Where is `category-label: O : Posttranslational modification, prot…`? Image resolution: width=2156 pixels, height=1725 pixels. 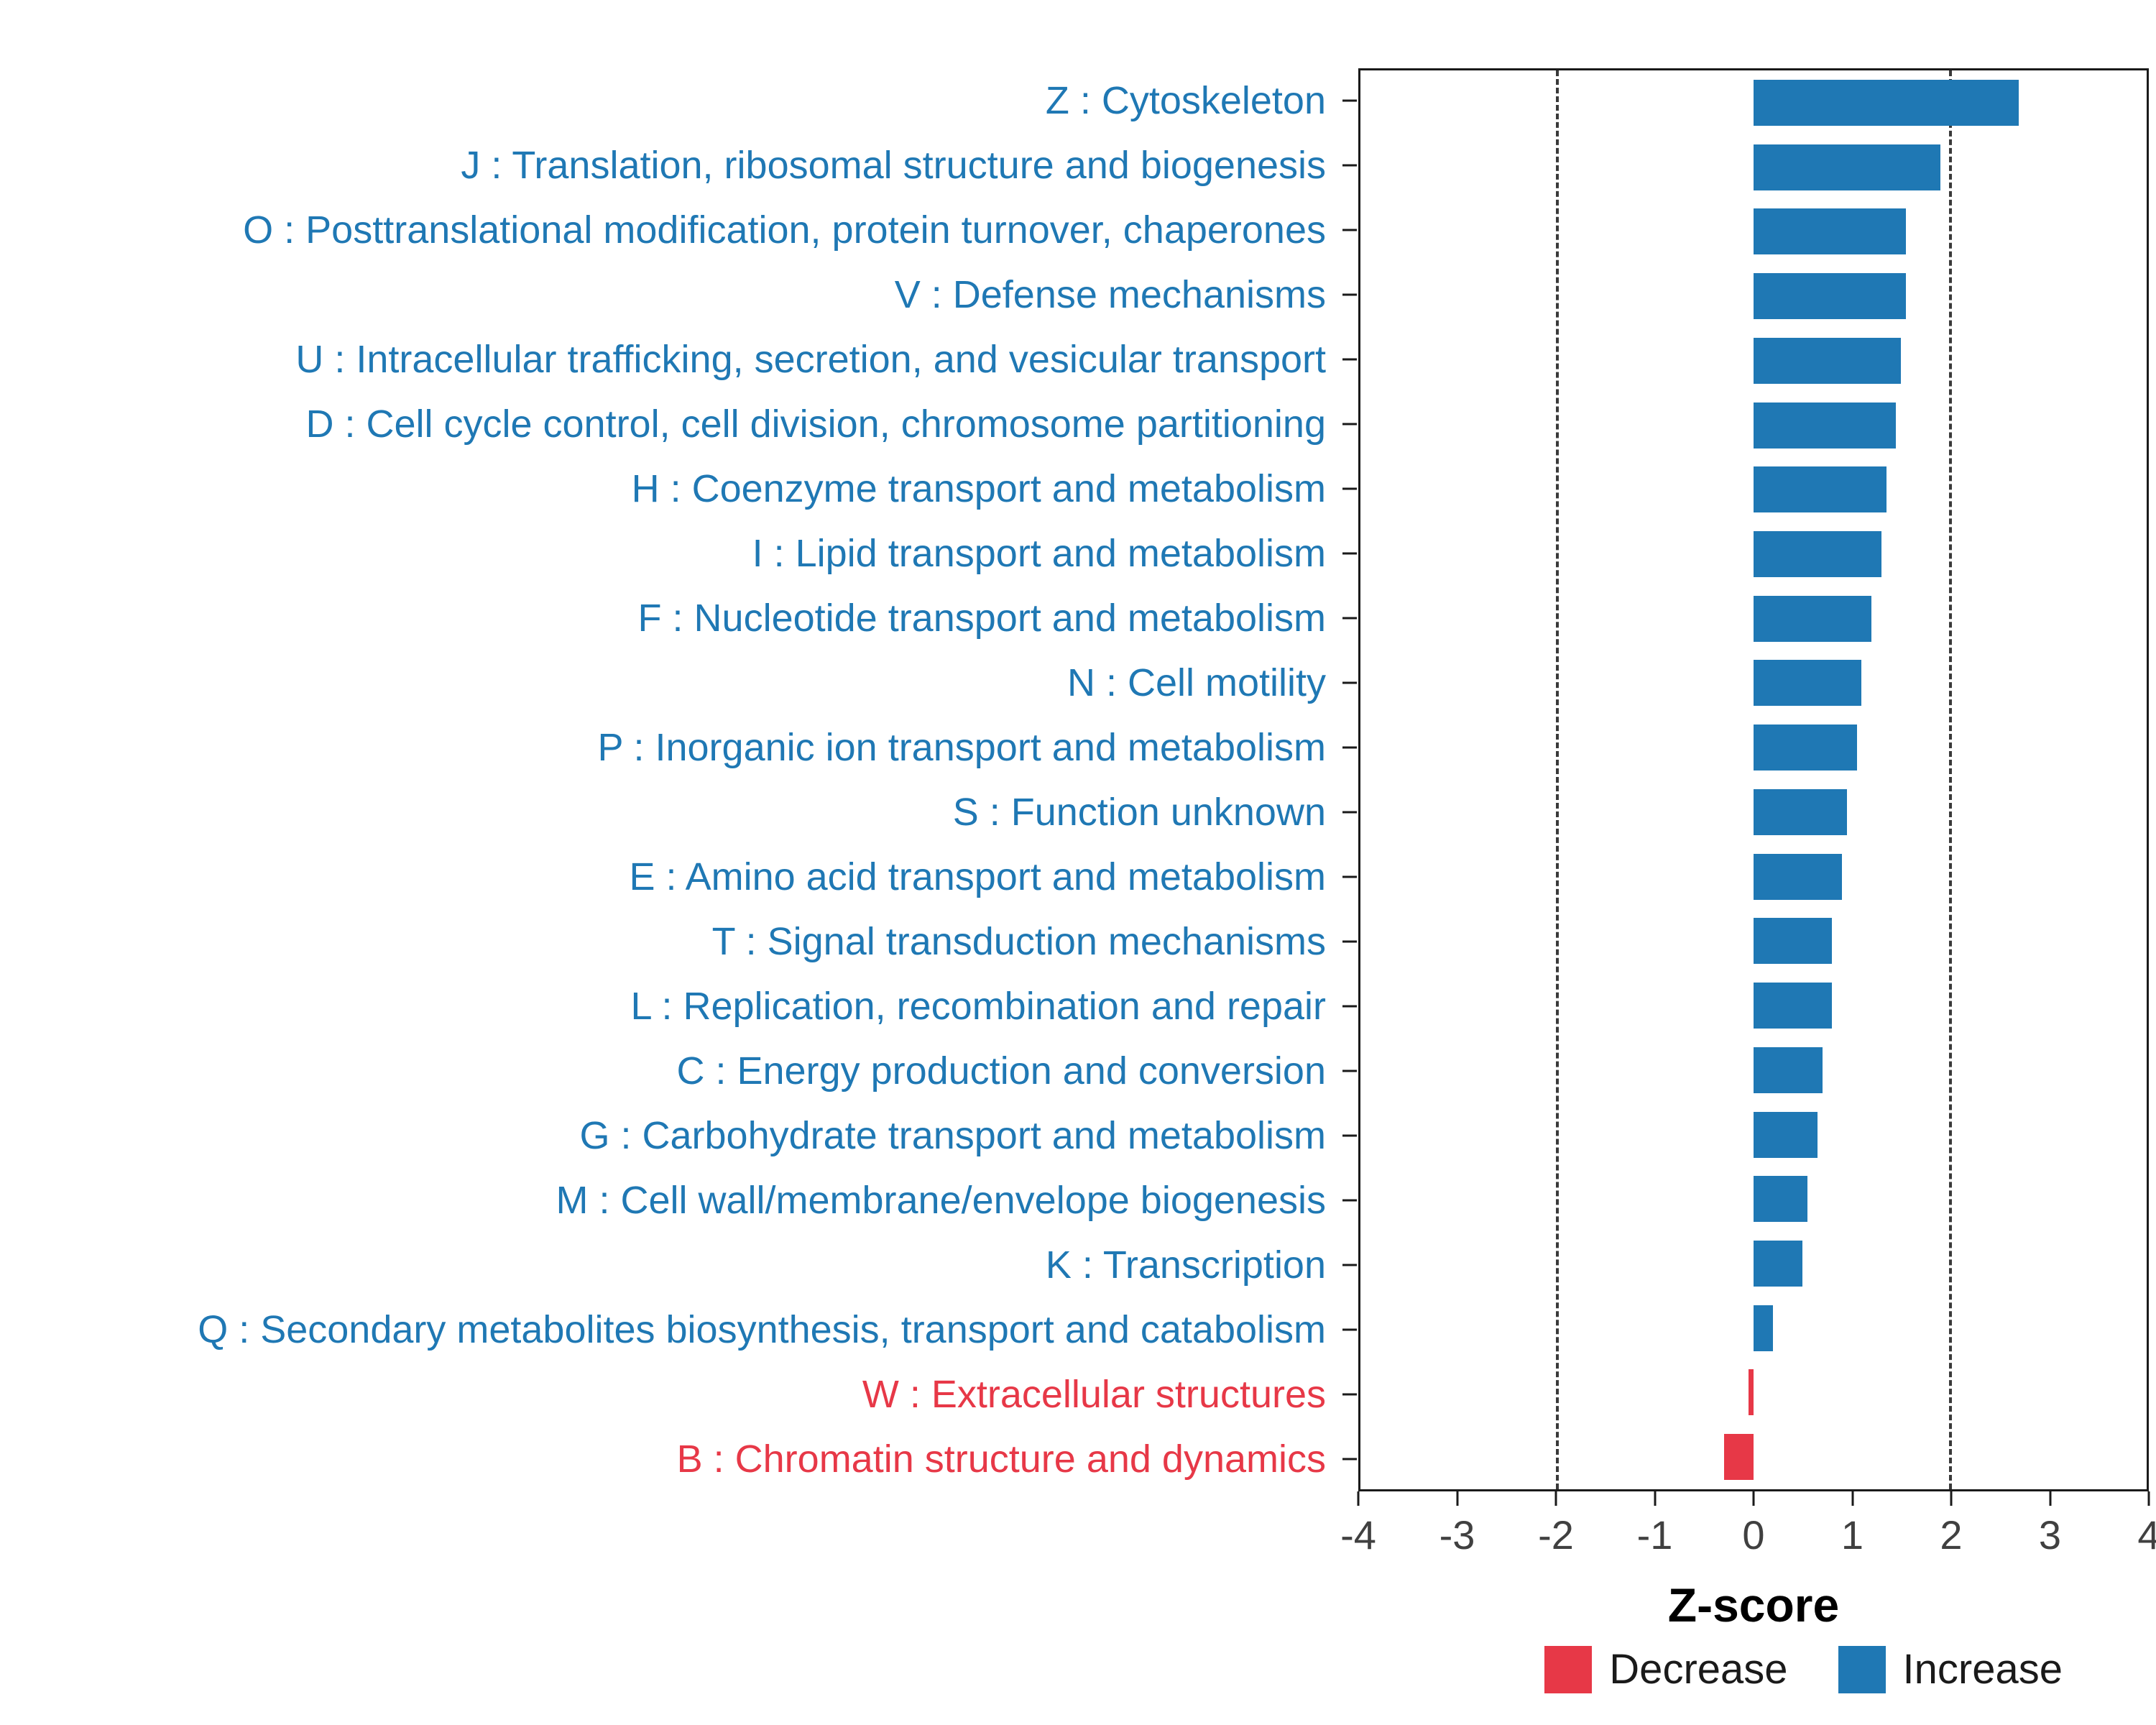 category-label: O : Posttranslational modification, prot… is located at coordinates (784, 230).